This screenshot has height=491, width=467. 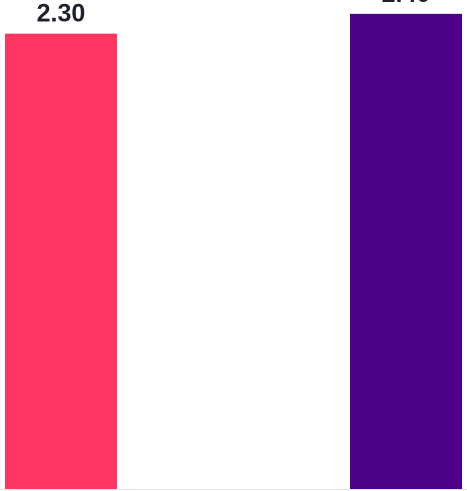 What do you see at coordinates (406, 4) in the screenshot?
I see `bar-value-label-2: 2.40` at bounding box center [406, 4].